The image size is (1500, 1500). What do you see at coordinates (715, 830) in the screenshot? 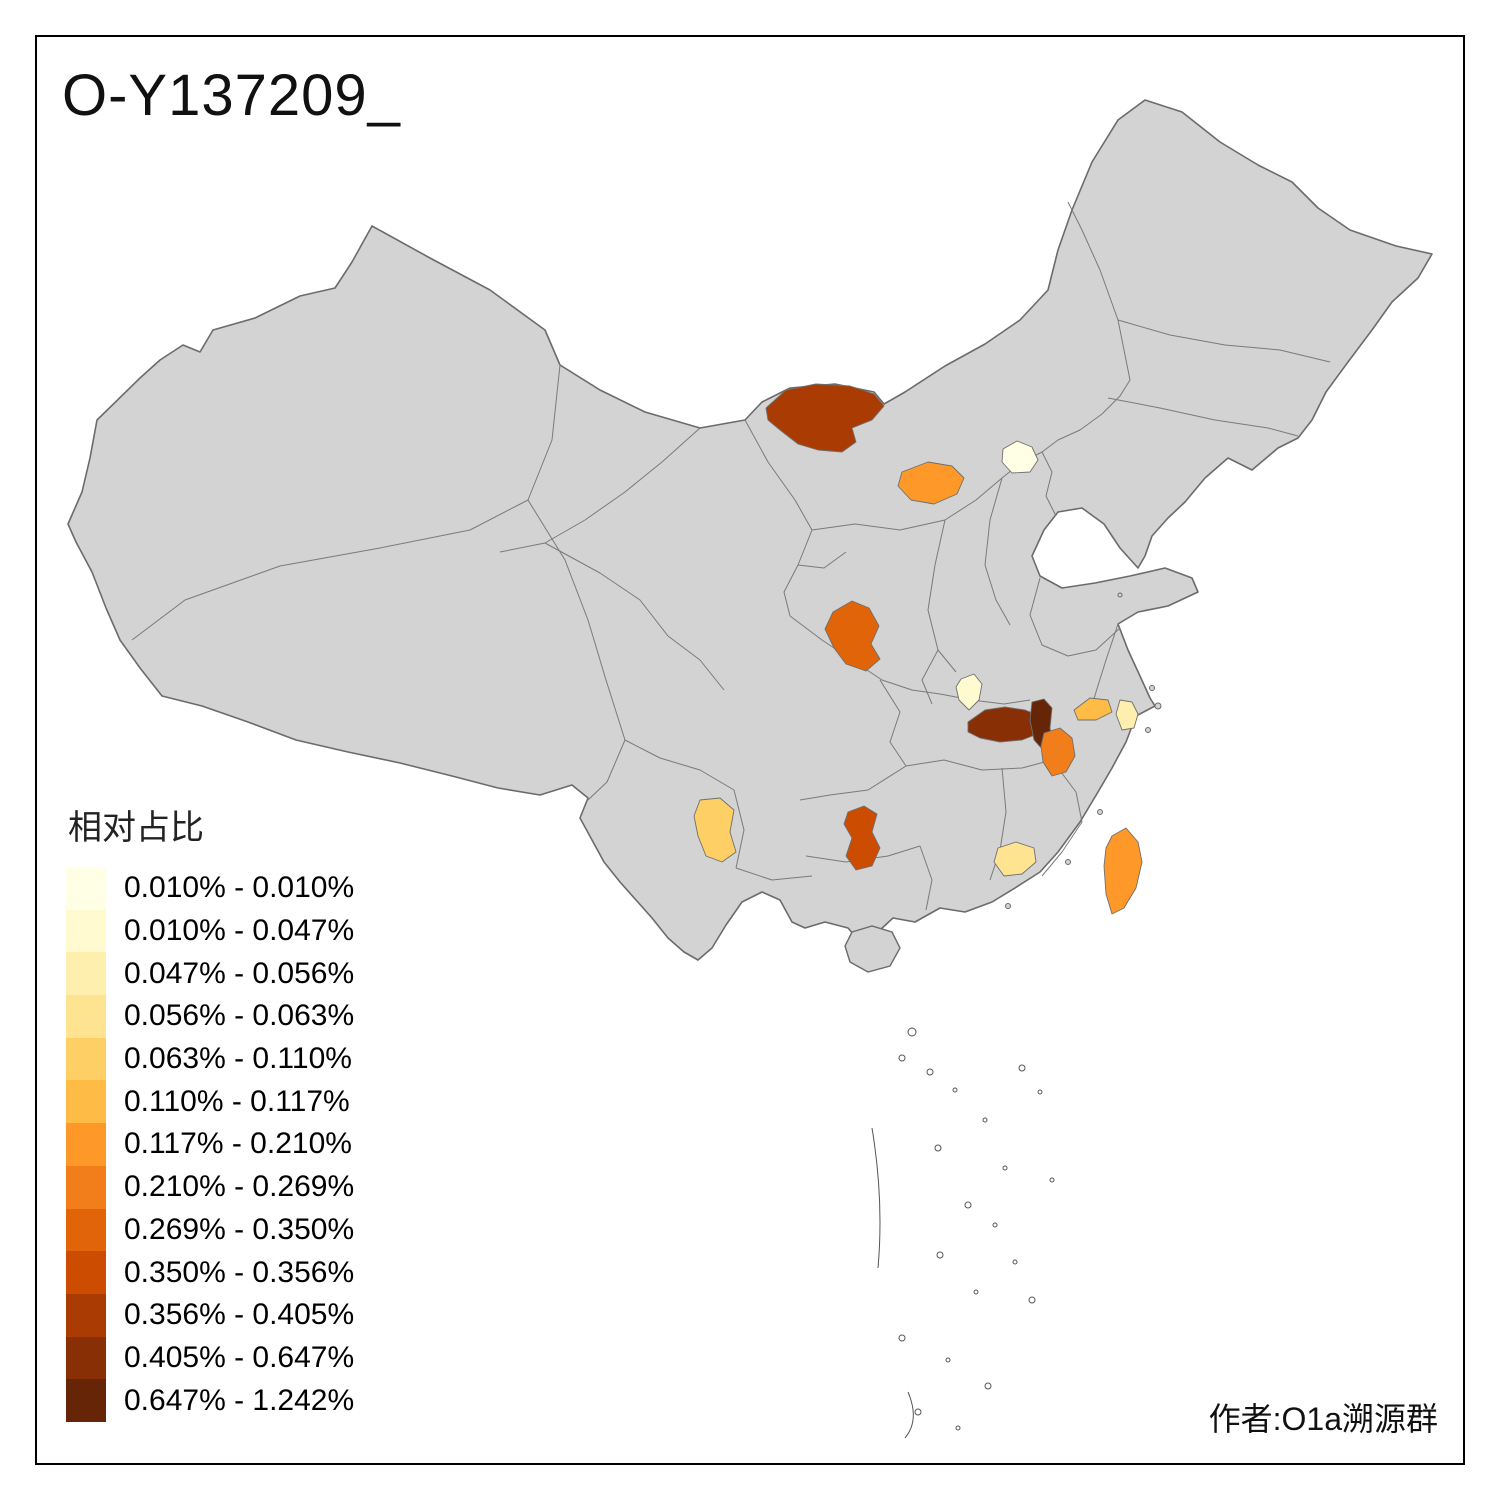
I see `region-yunnan-central` at bounding box center [715, 830].